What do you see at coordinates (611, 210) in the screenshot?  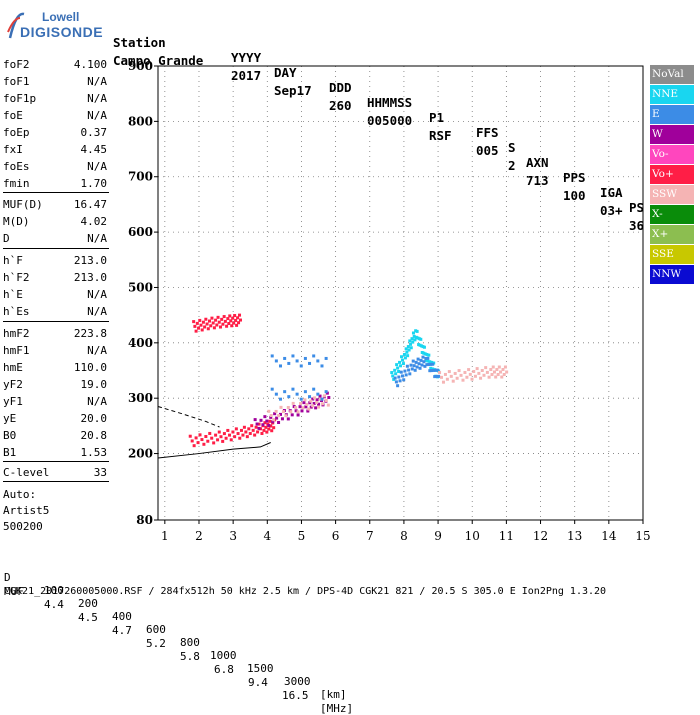 I see `hdr-value-iga: 03+` at bounding box center [611, 210].